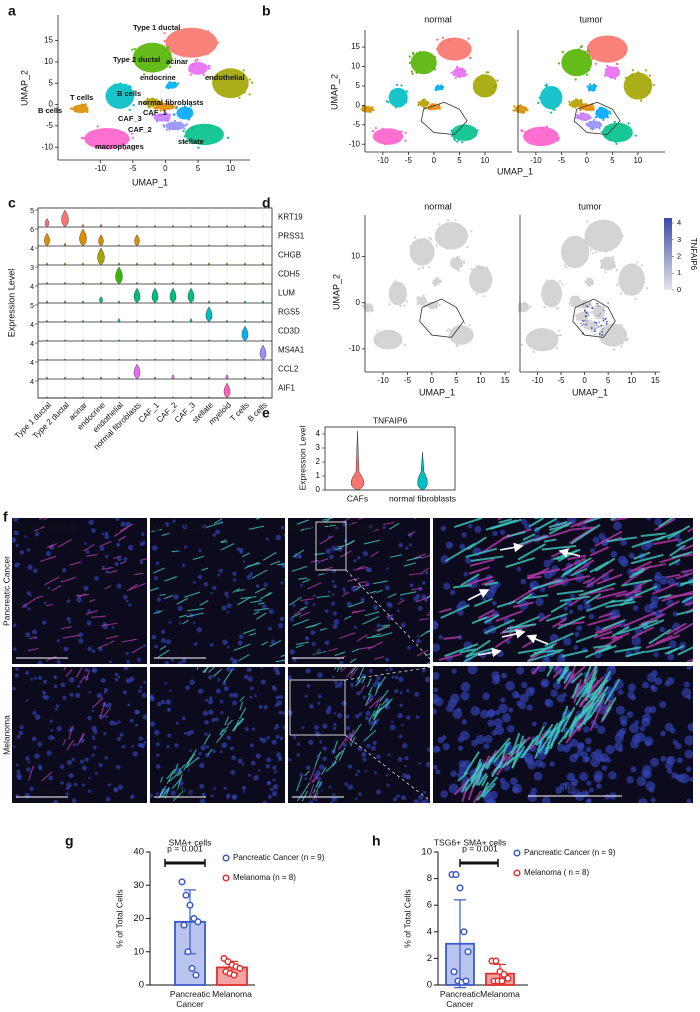 This screenshot has width=700, height=1012. What do you see at coordinates (590, 392) in the screenshot?
I see `x-axis-label: UMAP_1` at bounding box center [590, 392].